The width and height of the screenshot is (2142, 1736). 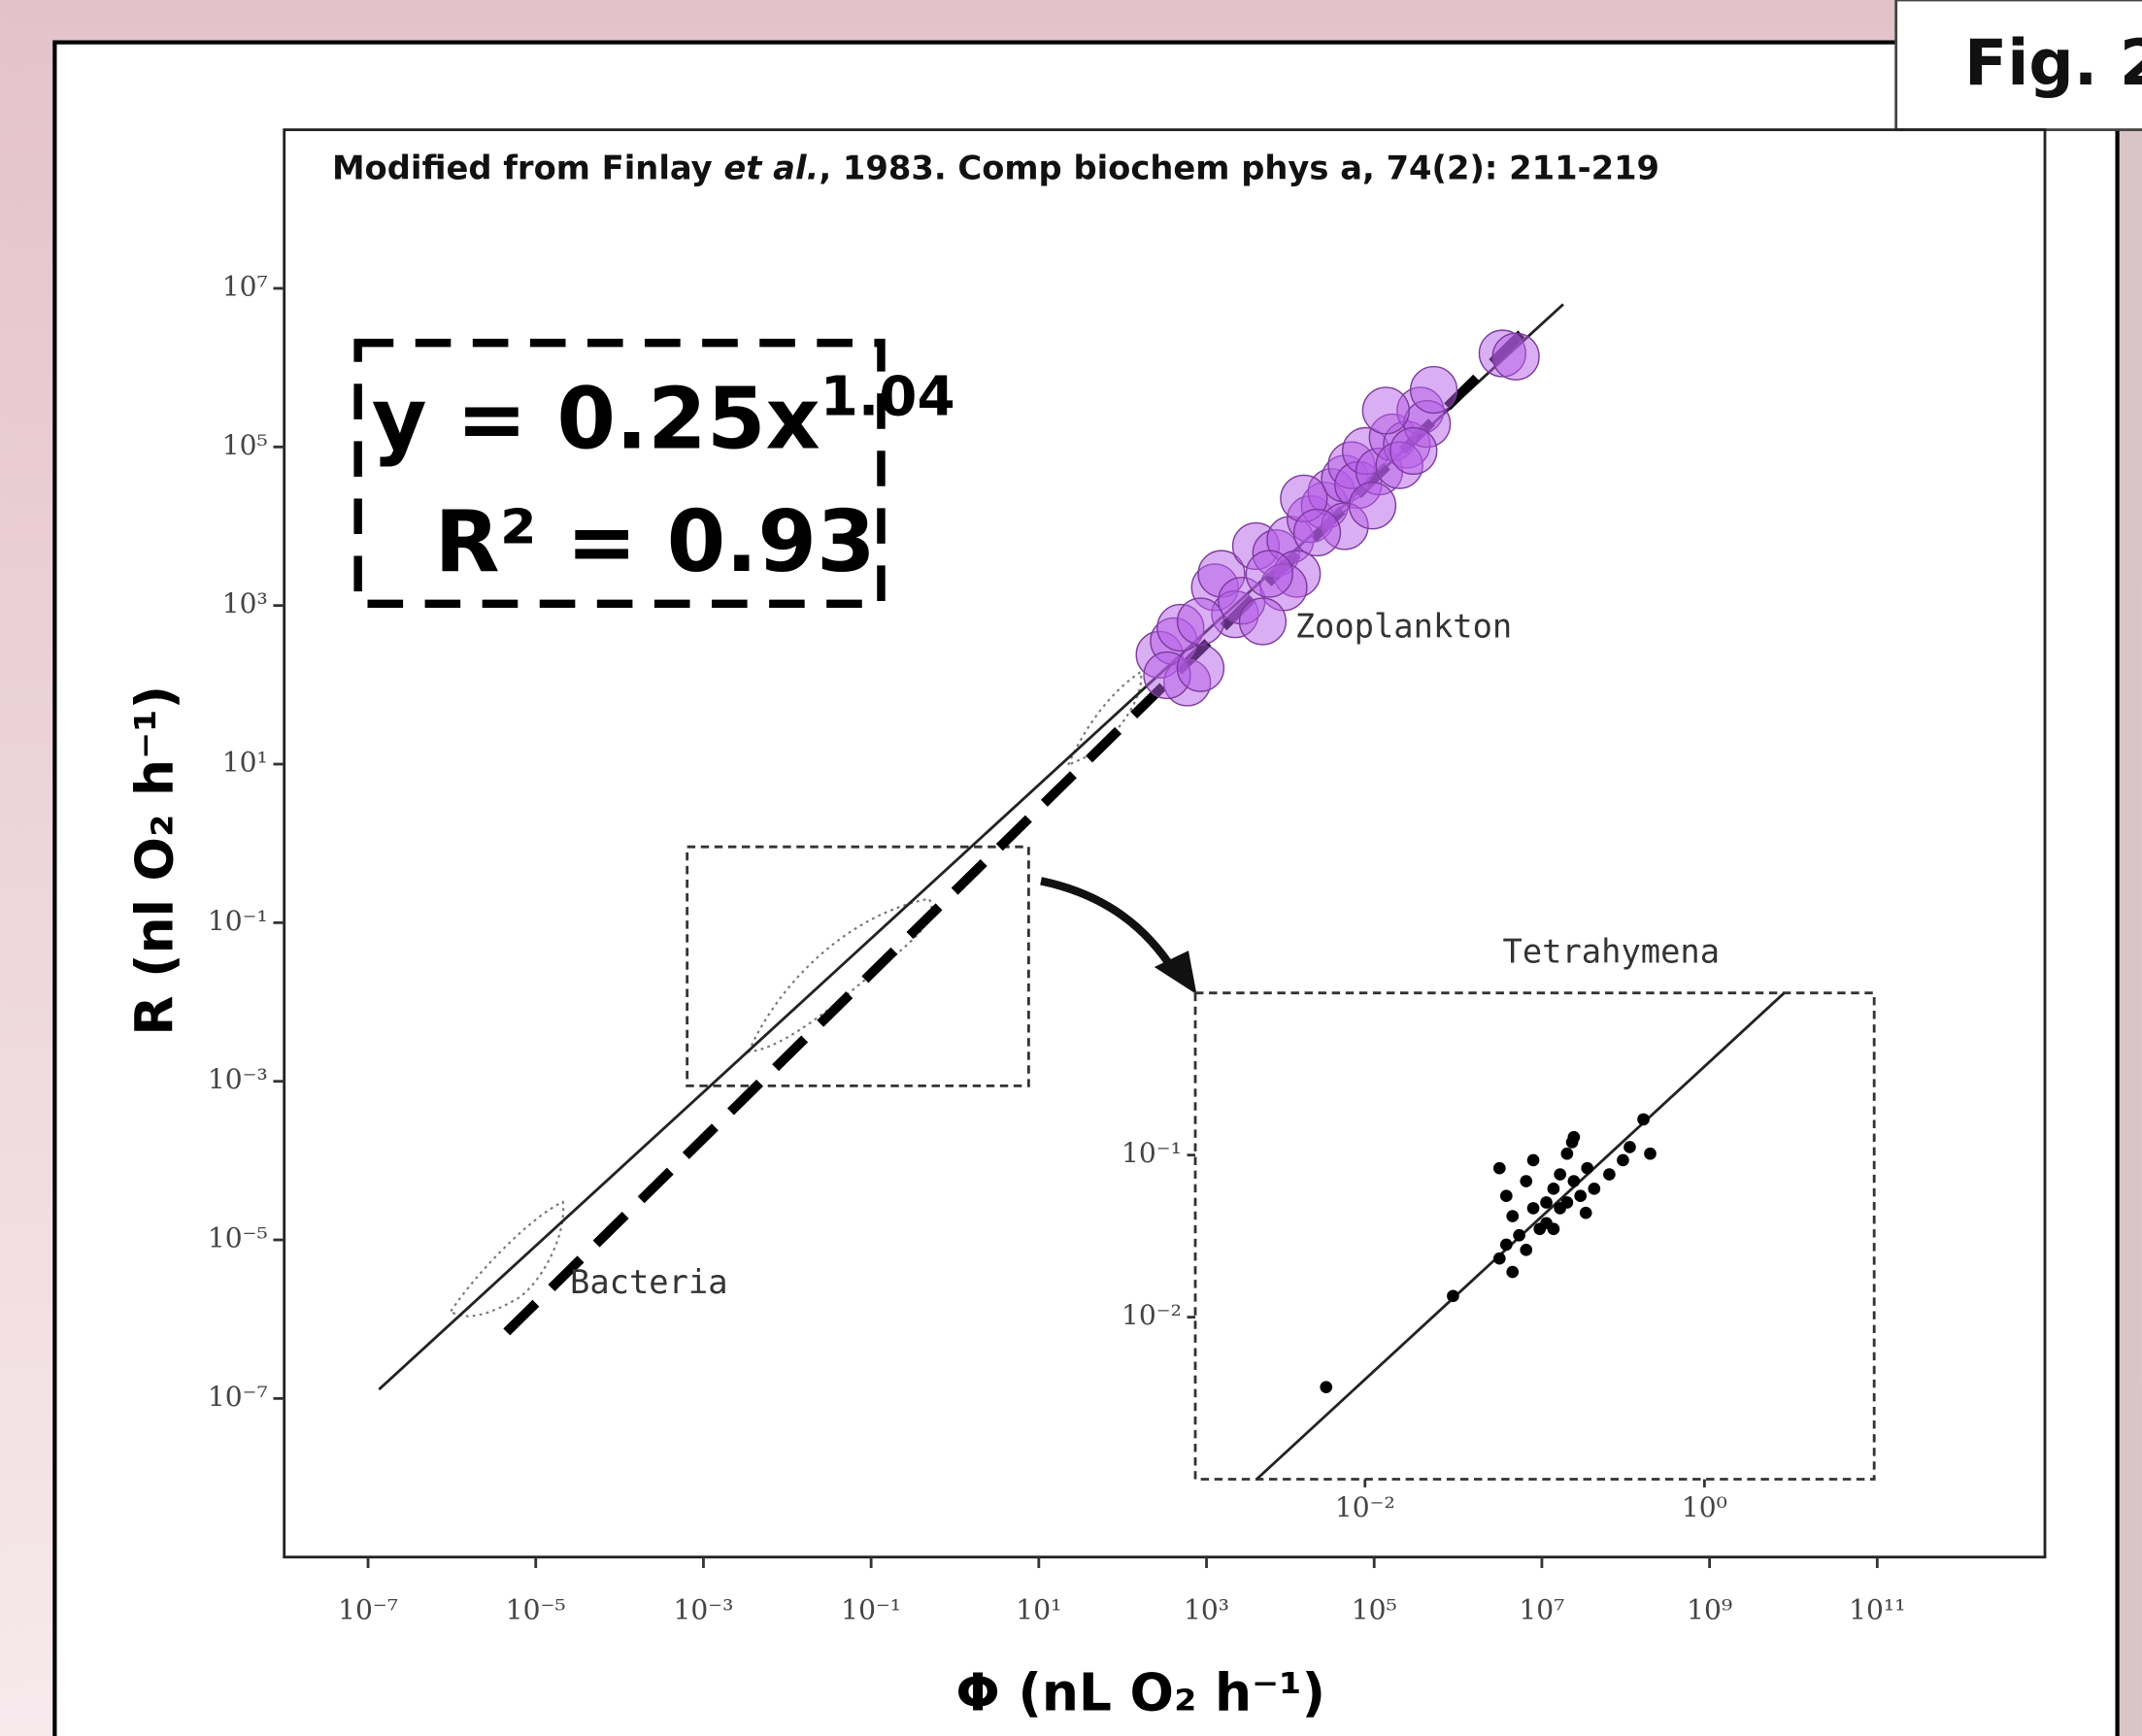 I want to click on y-tick-label: 10⁵, so click(x=245, y=445).